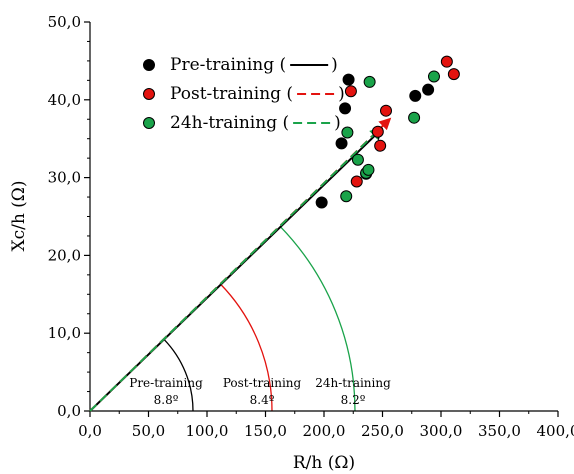 The width and height of the screenshot is (574, 474). What do you see at coordinates (262, 400) in the screenshot?
I see `angle-value: 8.4º` at bounding box center [262, 400].